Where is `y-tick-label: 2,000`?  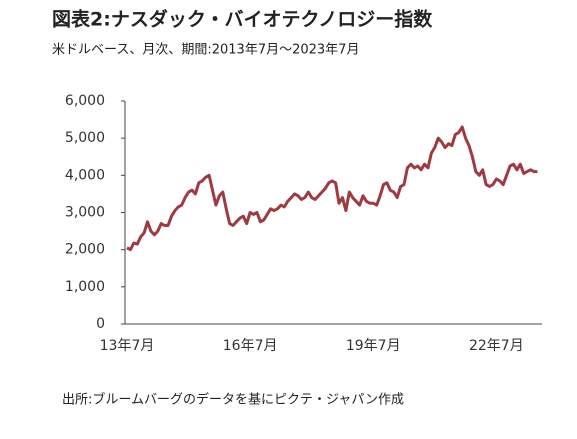 y-tick-label: 2,000 is located at coordinates (85, 250).